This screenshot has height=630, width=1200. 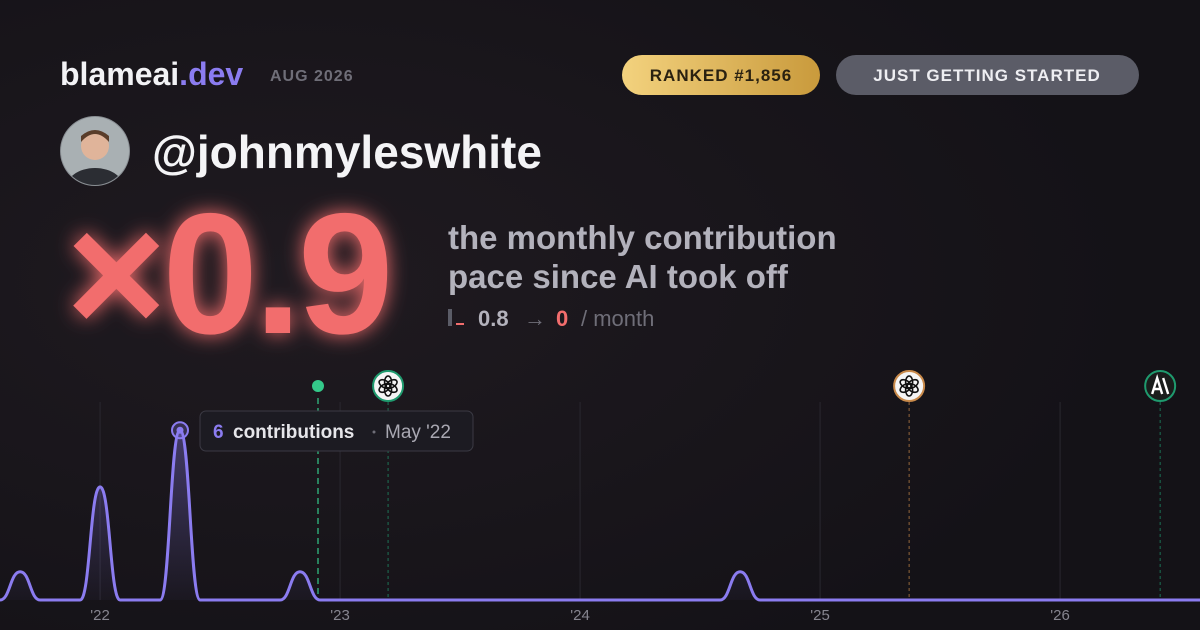 What do you see at coordinates (562, 318) in the screenshot?
I see `after-value: 0` at bounding box center [562, 318].